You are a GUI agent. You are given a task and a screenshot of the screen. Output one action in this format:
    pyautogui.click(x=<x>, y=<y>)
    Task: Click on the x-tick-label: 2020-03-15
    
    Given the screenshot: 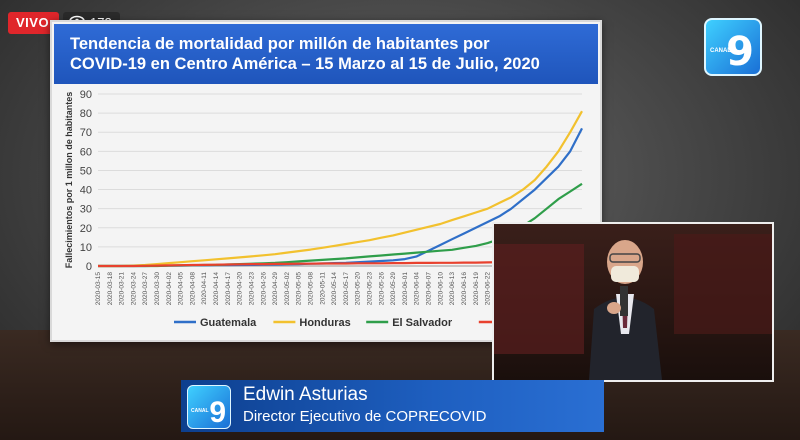 What is the action you would take?
    pyautogui.click(x=98, y=289)
    